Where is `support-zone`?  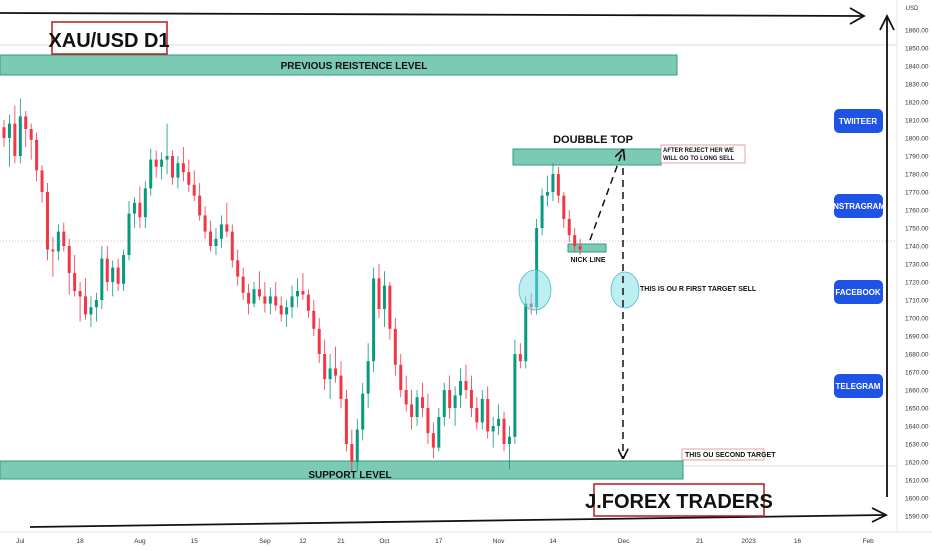
support-zone is located at coordinates (342, 470).